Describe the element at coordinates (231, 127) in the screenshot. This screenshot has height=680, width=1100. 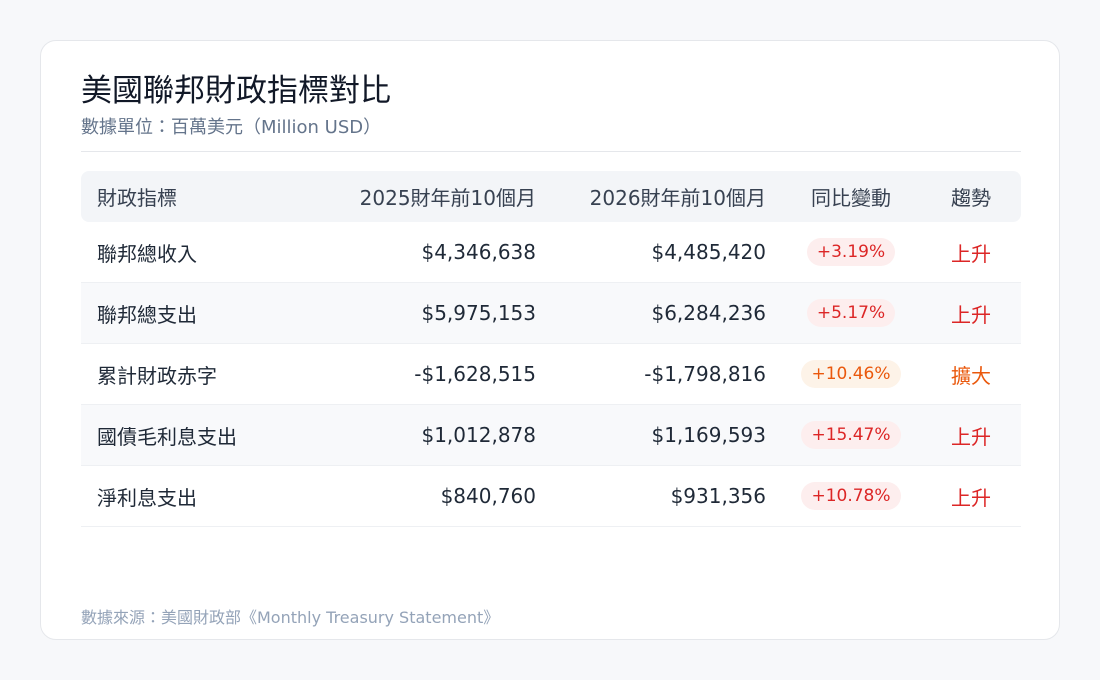
I see `subtitle: 數據單位：百萬美元（Million USD）` at that location.